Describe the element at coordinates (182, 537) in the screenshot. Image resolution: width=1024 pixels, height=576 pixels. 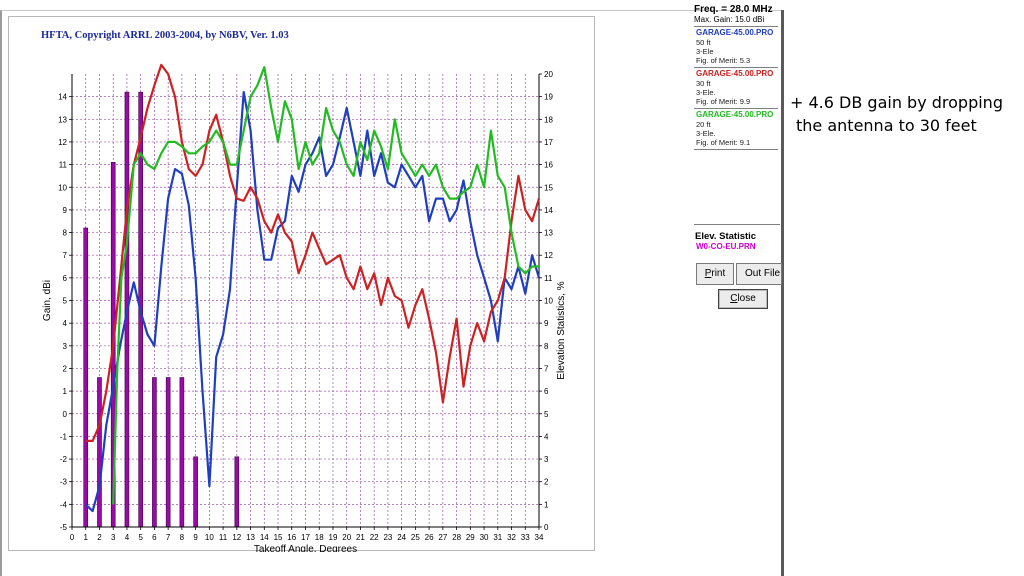
I see `x-tick-label: 8` at that location.